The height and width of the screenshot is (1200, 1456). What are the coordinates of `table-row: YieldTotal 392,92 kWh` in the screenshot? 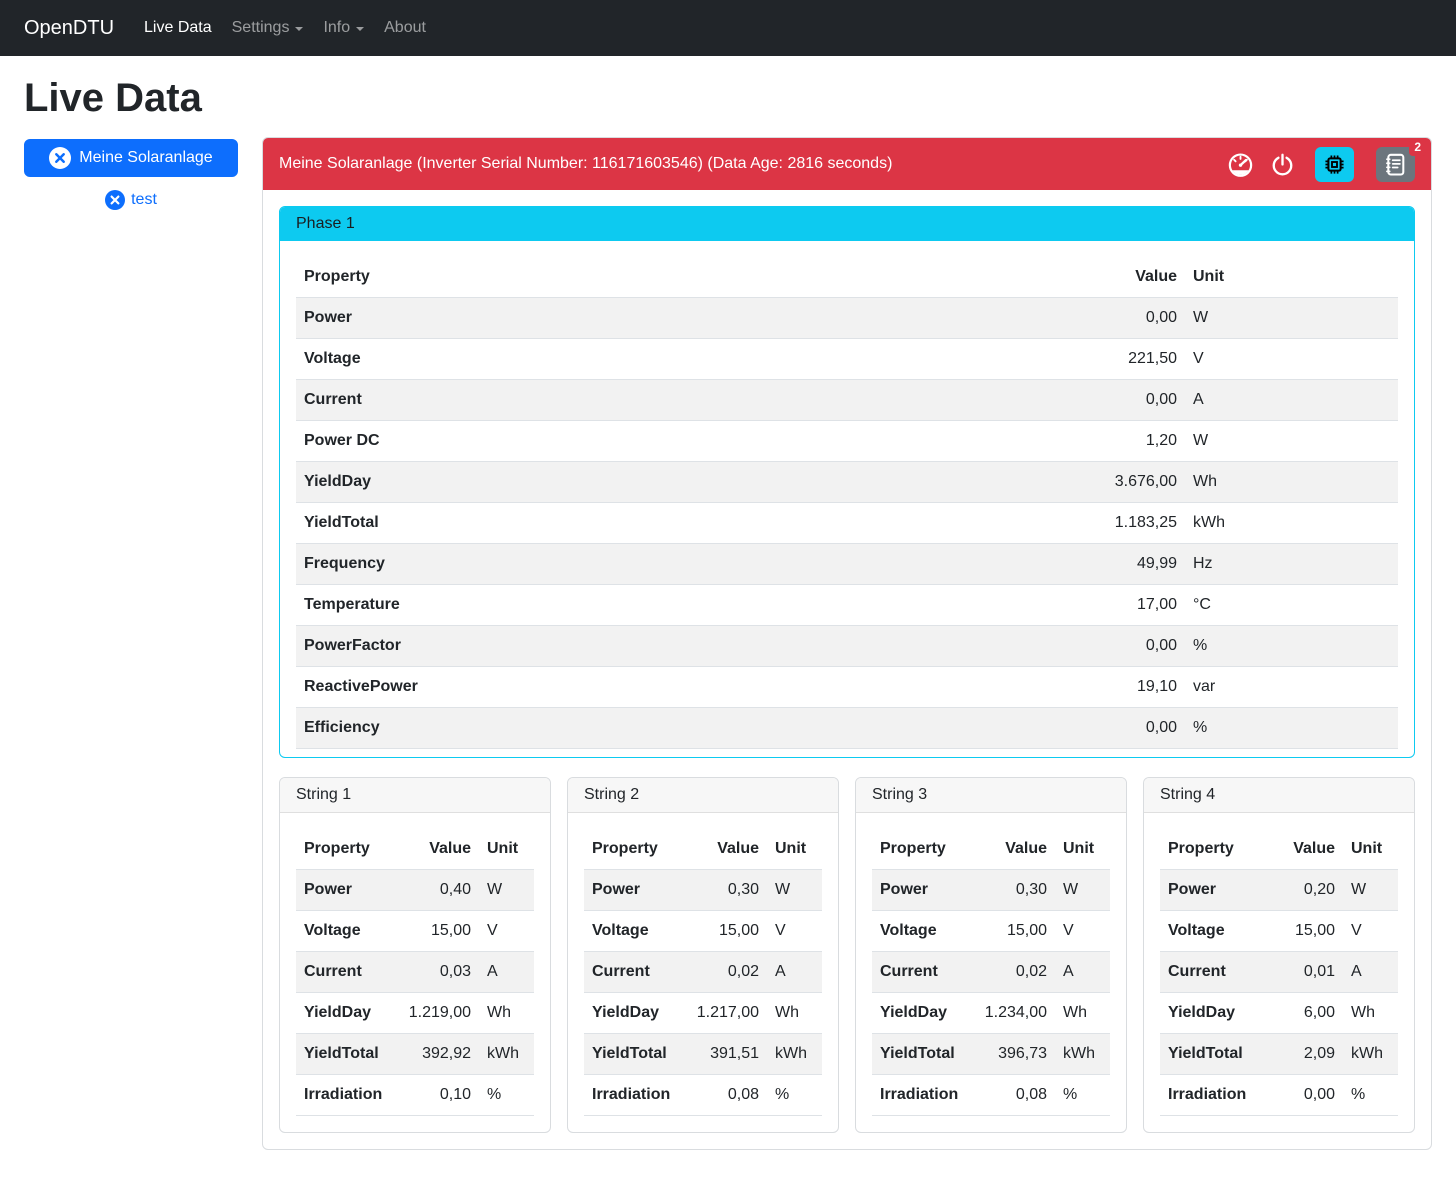 It's located at (415, 1054).